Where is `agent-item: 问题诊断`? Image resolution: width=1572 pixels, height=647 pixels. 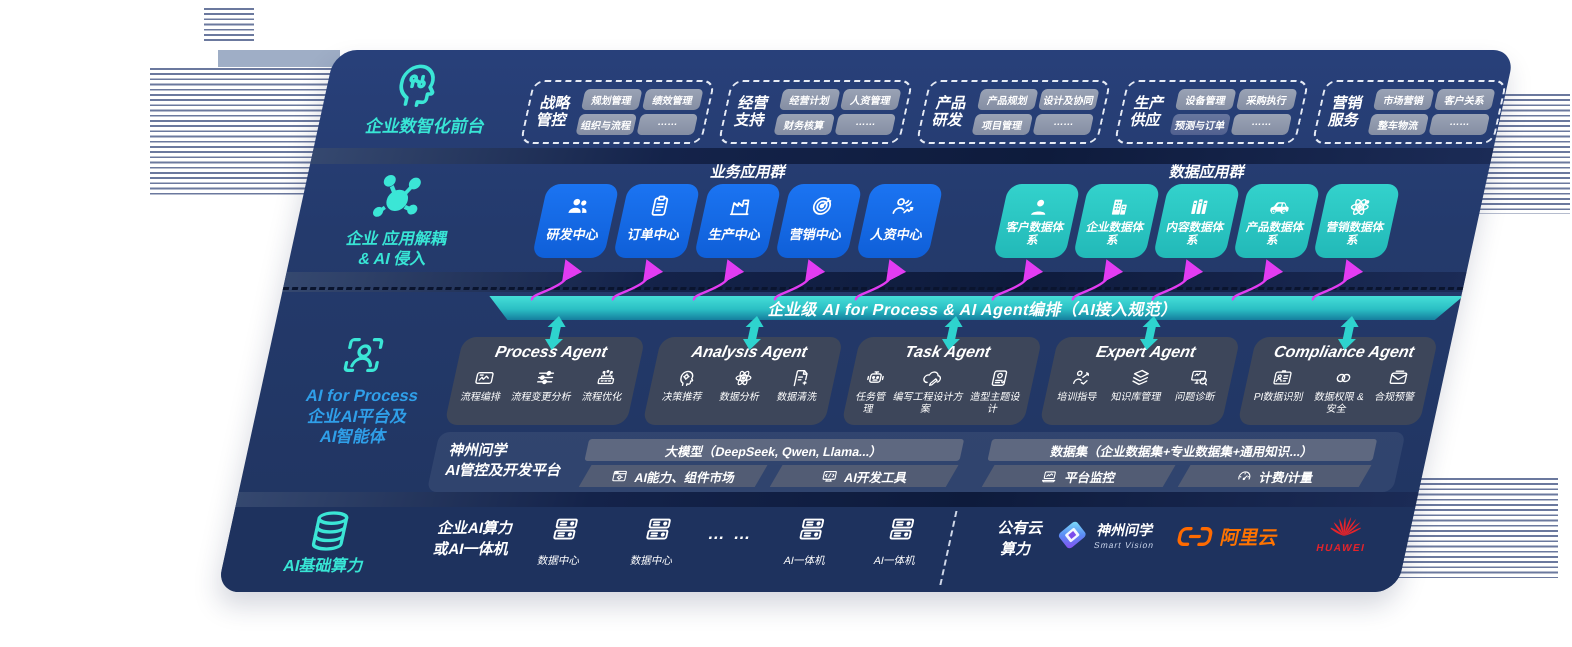
agent-item: 问题诊断 is located at coordinates (1198, 385).